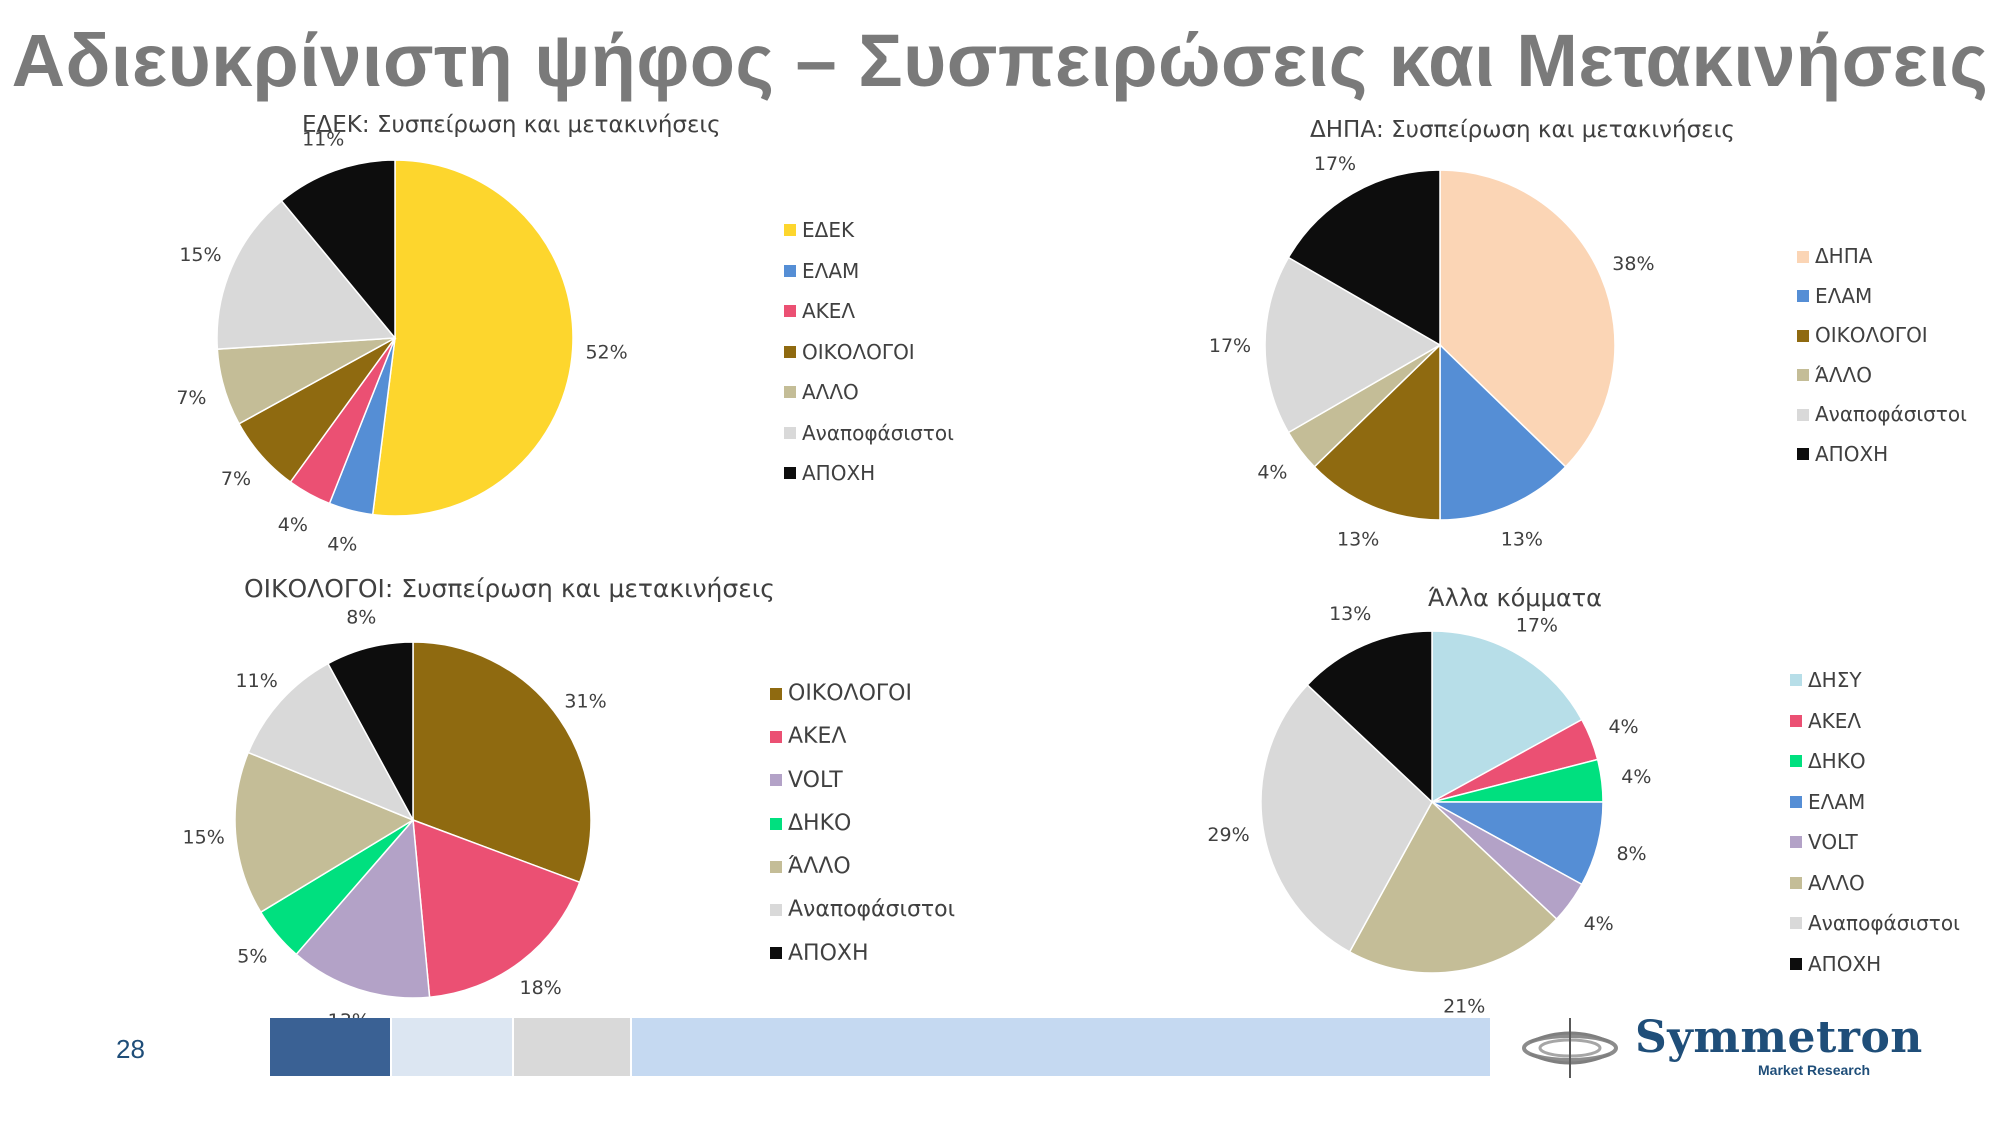 This screenshot has width=2000, height=1125. What do you see at coordinates (509, 588) in the screenshot?
I see `chart-title-oikologoi: ΟΙΚΟΛΟΓΟΙ: Συσπείρωση και μετακινήσεις` at bounding box center [509, 588].